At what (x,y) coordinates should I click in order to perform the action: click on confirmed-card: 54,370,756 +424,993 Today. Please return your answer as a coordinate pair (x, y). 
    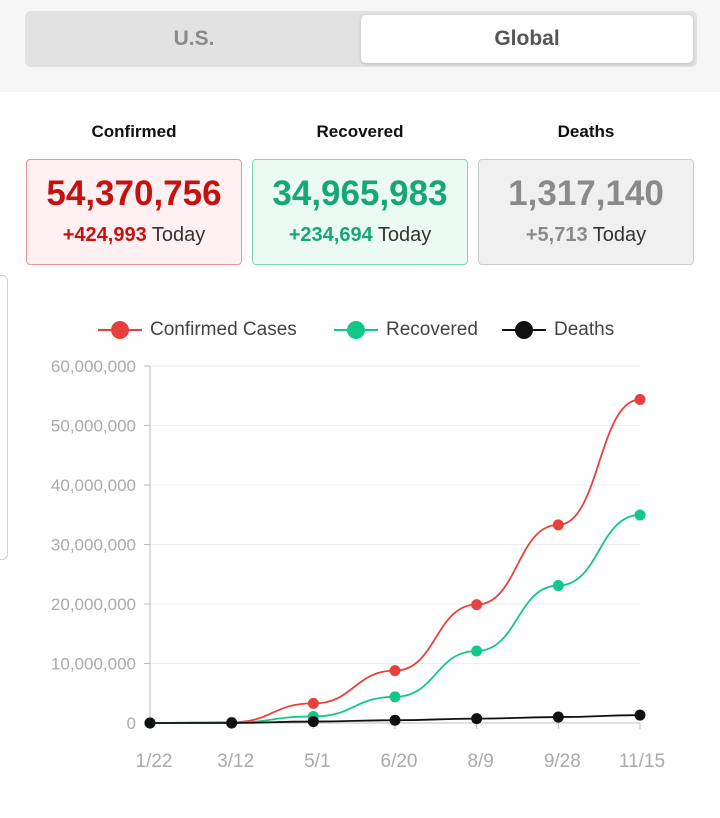
    Looking at the image, I should click on (134, 212).